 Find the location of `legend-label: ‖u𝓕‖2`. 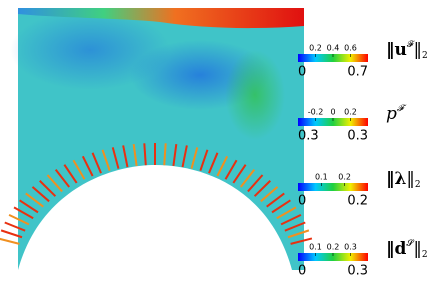

legend-label: ‖u𝓕‖2 is located at coordinates (407, 50).